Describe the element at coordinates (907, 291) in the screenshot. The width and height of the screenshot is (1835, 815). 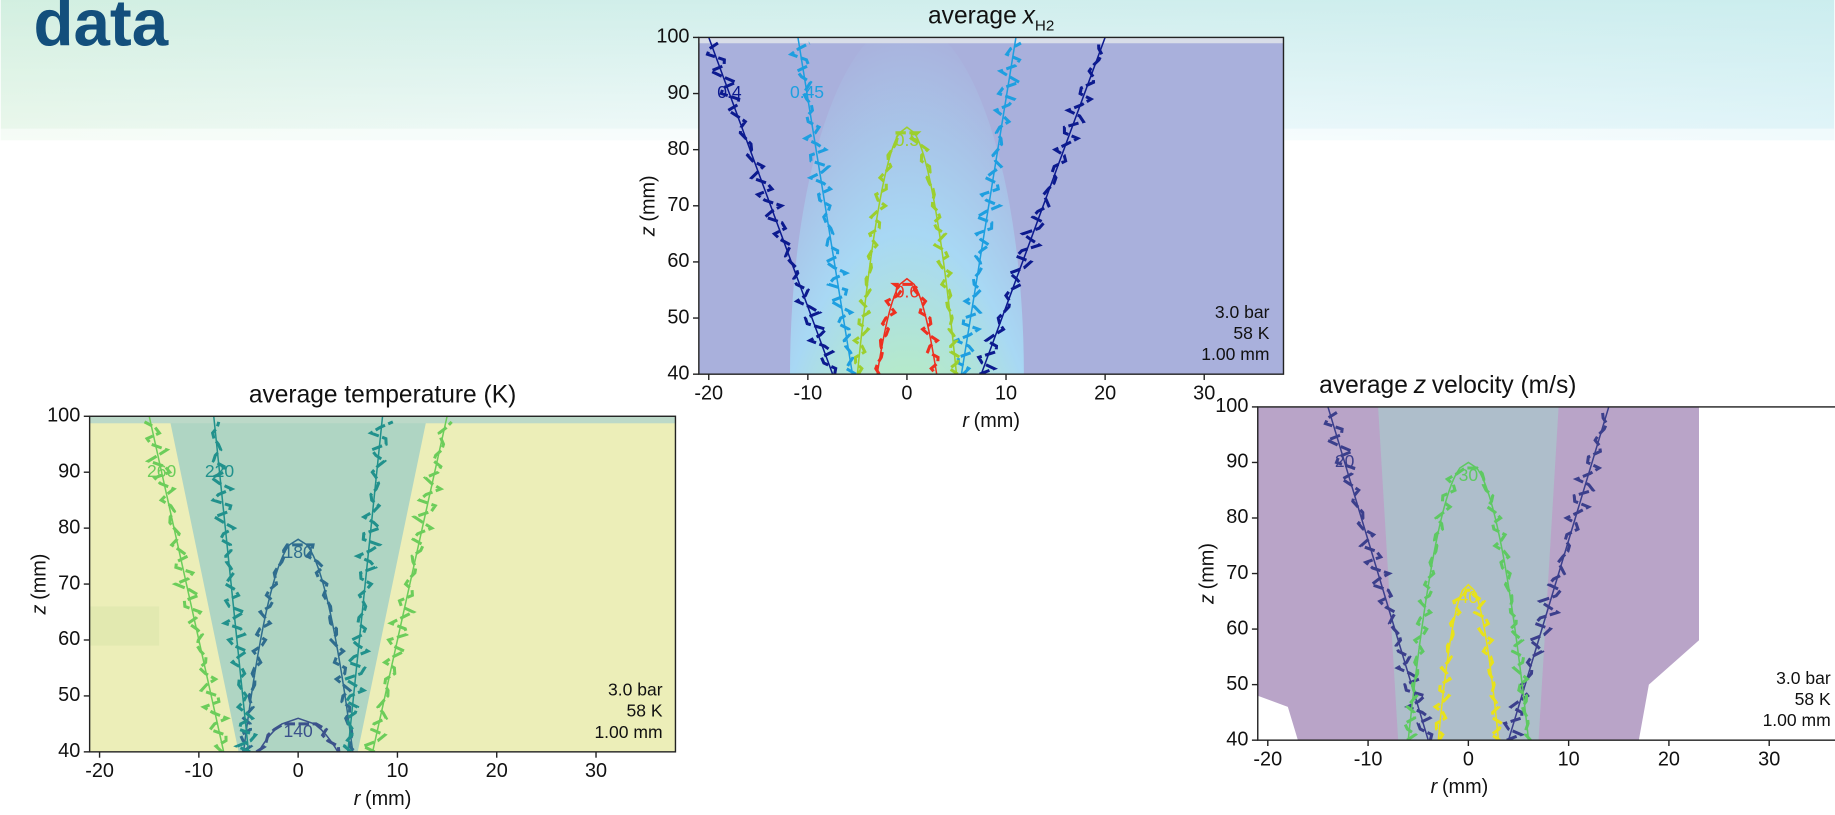
I see `contour-label: 0.6` at that location.